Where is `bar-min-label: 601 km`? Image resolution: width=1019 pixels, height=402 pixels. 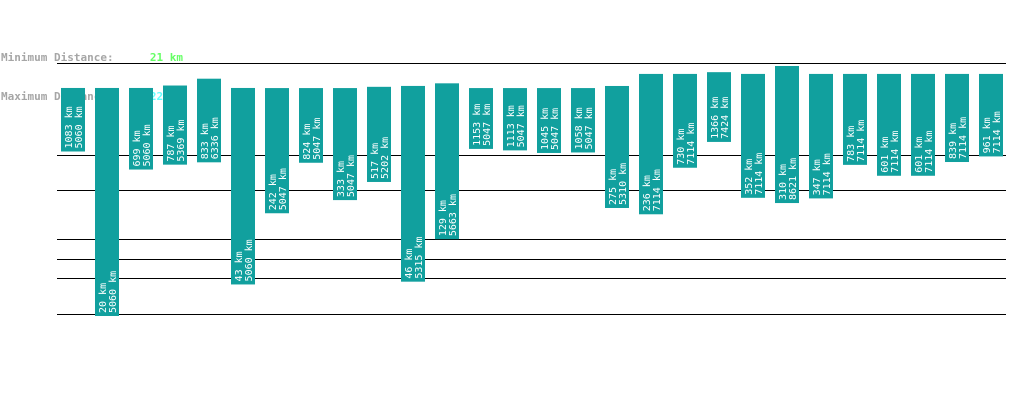 bar-min-label: 601 km is located at coordinates (885, 155).